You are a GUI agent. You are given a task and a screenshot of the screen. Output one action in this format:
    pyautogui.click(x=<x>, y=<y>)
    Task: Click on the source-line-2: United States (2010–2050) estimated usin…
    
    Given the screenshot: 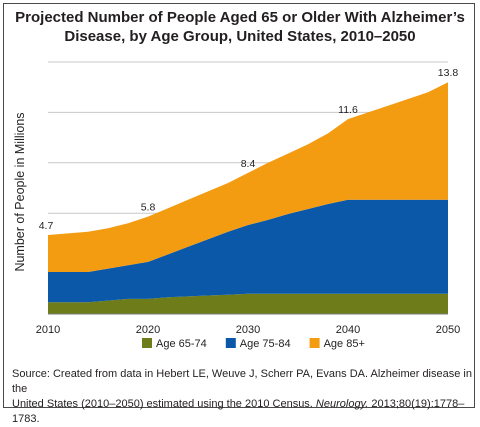 What is the action you would take?
    pyautogui.click(x=242, y=412)
    